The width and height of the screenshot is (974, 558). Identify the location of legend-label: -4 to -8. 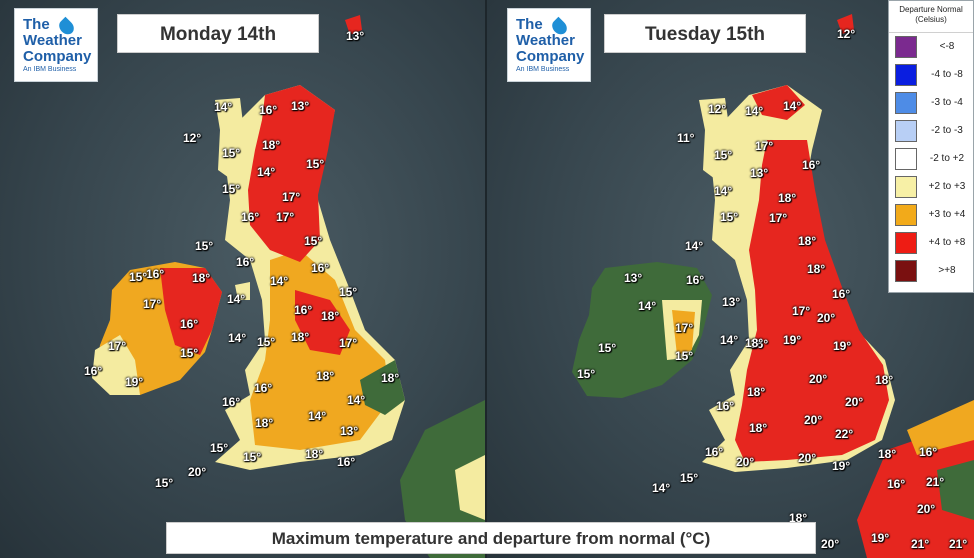
(947, 74).